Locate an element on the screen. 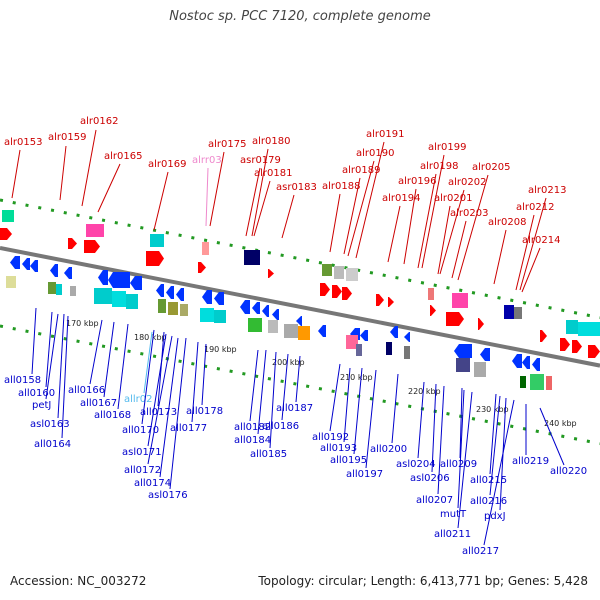 The image size is (600, 600). forward-gene-label: alr0212 is located at coordinates (535, 207).